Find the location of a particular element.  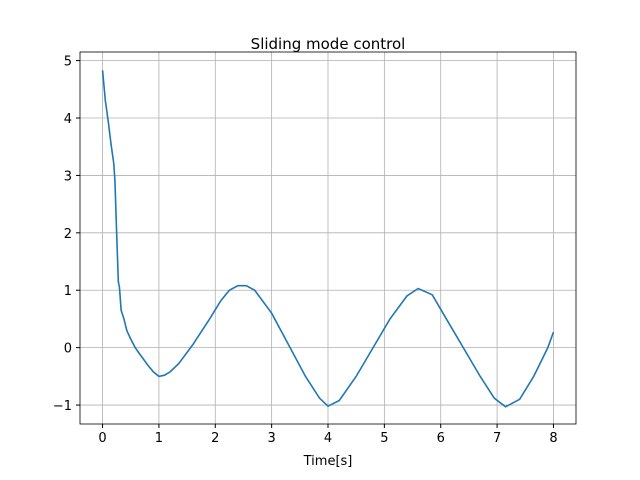

x-tick-label: 8 is located at coordinates (553, 438).